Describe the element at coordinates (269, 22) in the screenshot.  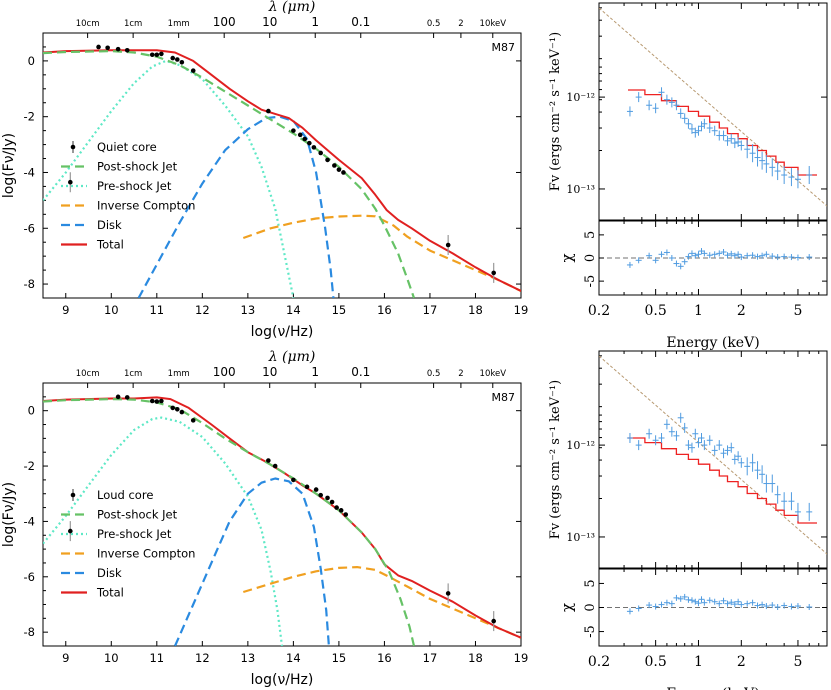
I see `top-tick-label: 10` at that location.